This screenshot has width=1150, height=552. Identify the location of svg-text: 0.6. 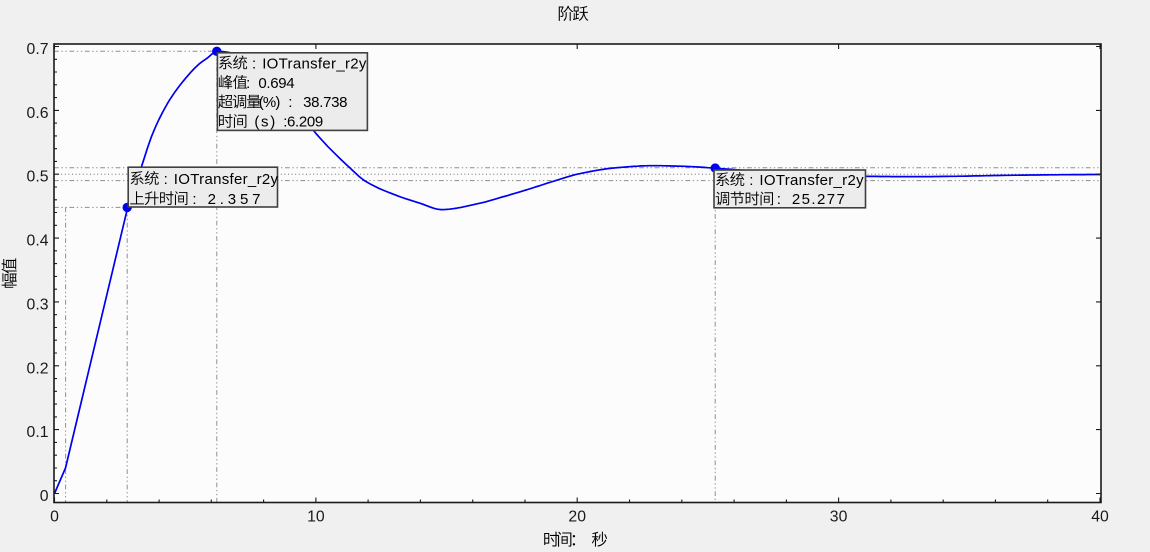
(38, 113).